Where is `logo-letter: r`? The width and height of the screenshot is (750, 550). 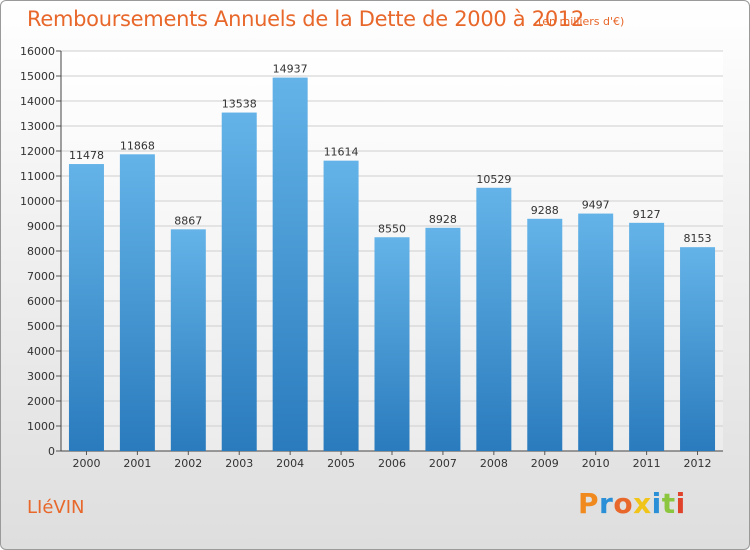 logo-letter: r is located at coordinates (606, 503).